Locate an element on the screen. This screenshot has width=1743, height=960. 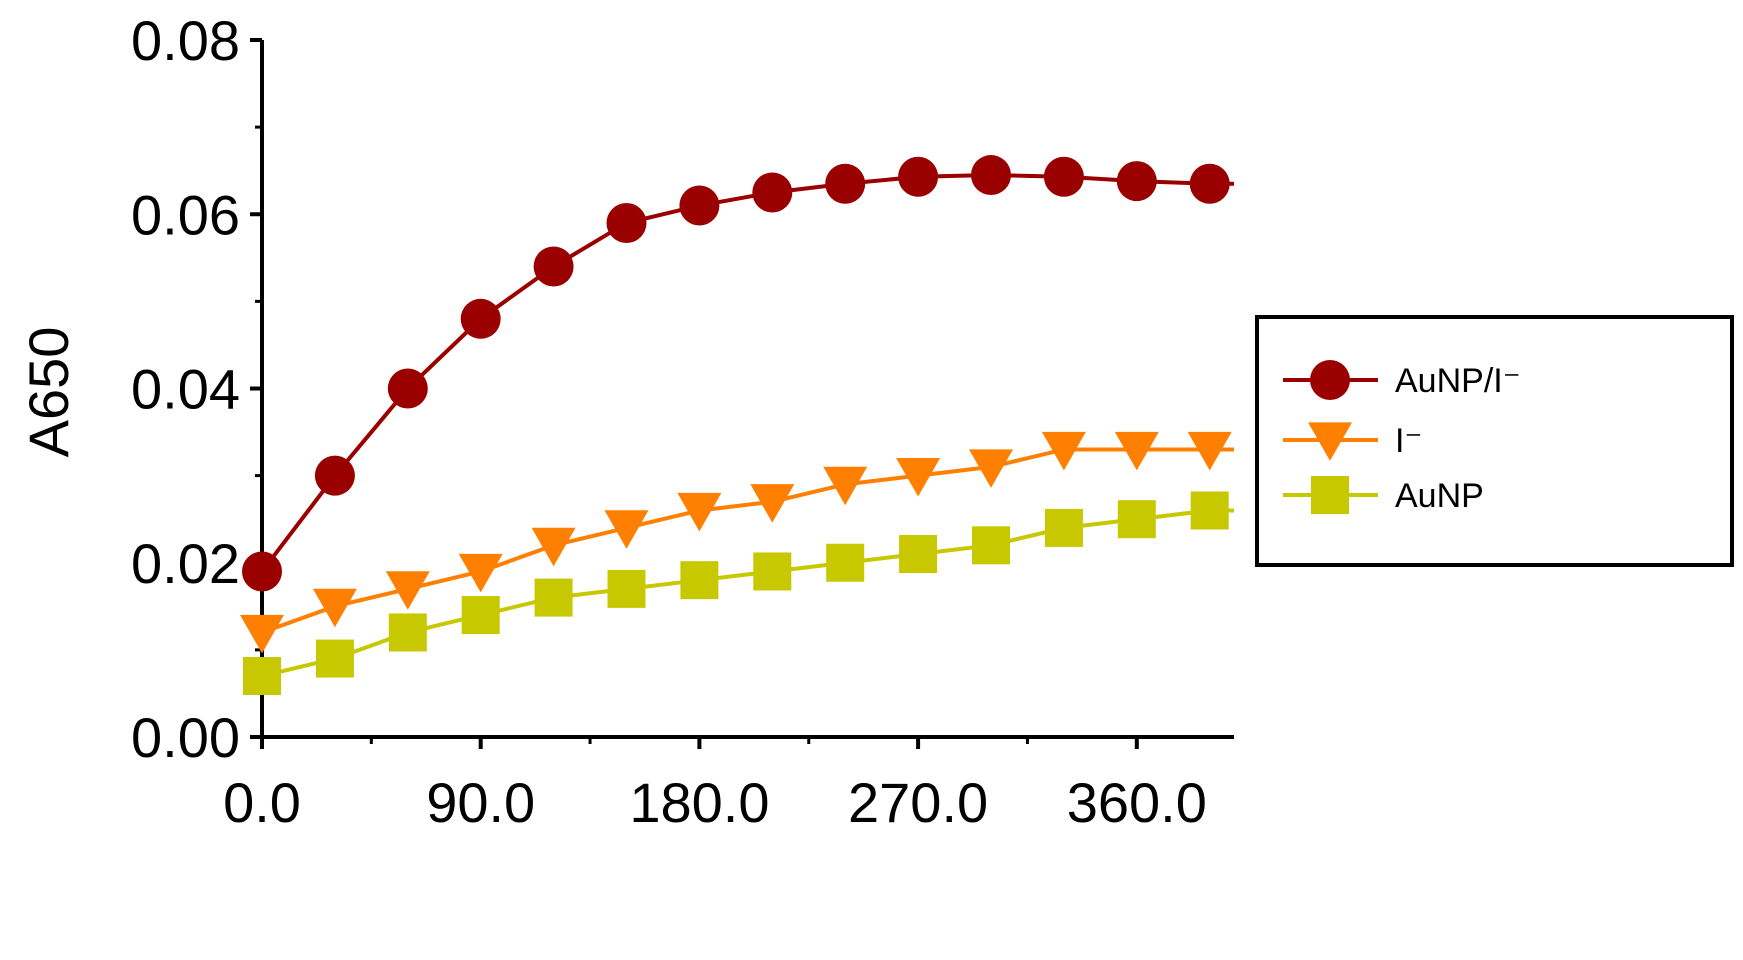
legend-label: AuNP is located at coordinates (1439, 496).